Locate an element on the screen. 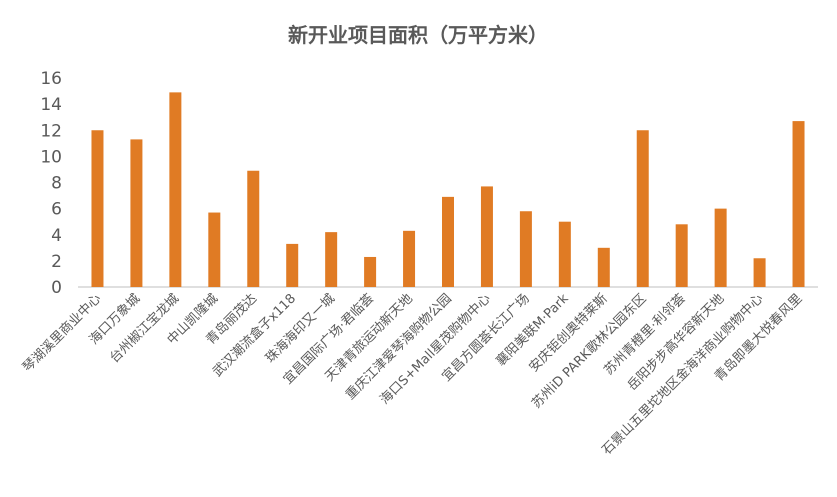 The image size is (837, 497). y-tick-label: 14 is located at coordinates (51, 105).